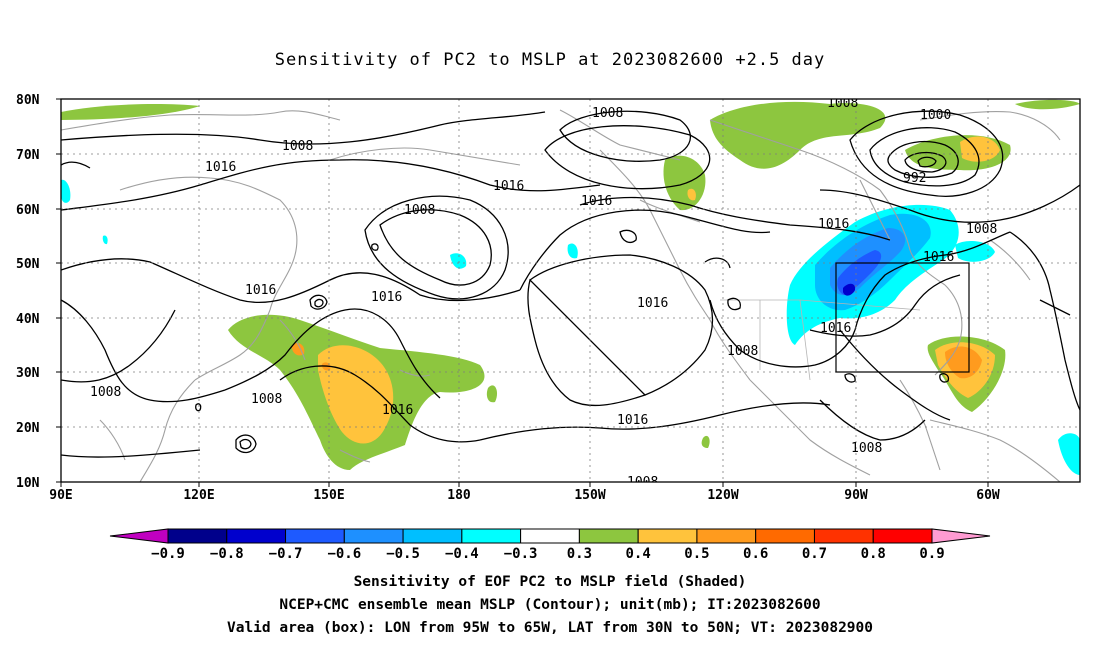 Image resolution: width=1100 pixels, height=650 pixels. I want to click on negative-shade-east-atlantic, so click(1069, 454).